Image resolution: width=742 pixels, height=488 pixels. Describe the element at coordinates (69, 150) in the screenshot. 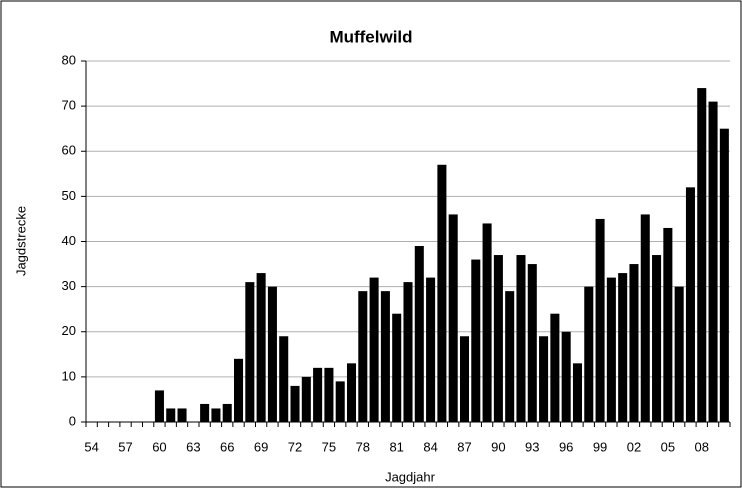

I see `y-tick-label: 60` at that location.